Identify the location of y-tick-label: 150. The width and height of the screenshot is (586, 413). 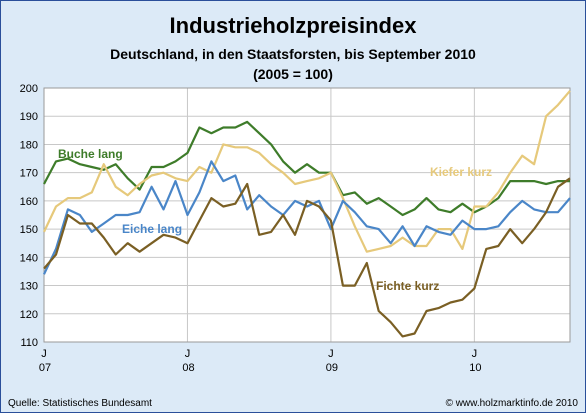
(29, 230).